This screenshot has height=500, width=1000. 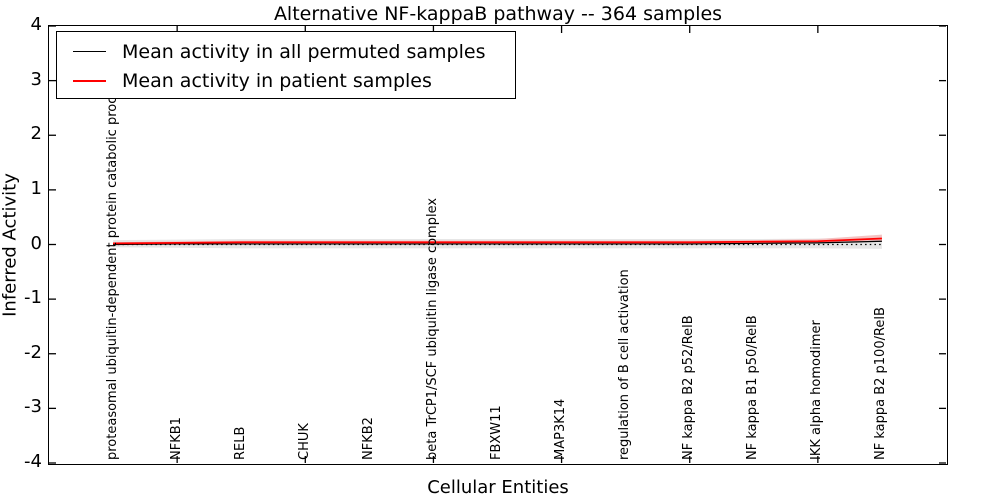 I want to click on legend-line-black, so click(x=89, y=51).